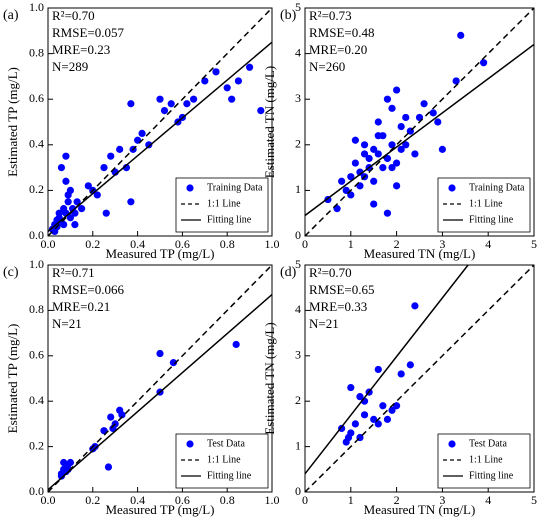 The height and width of the screenshot is (524, 550). I want to click on y-tick-label: 4, so click(298, 52).